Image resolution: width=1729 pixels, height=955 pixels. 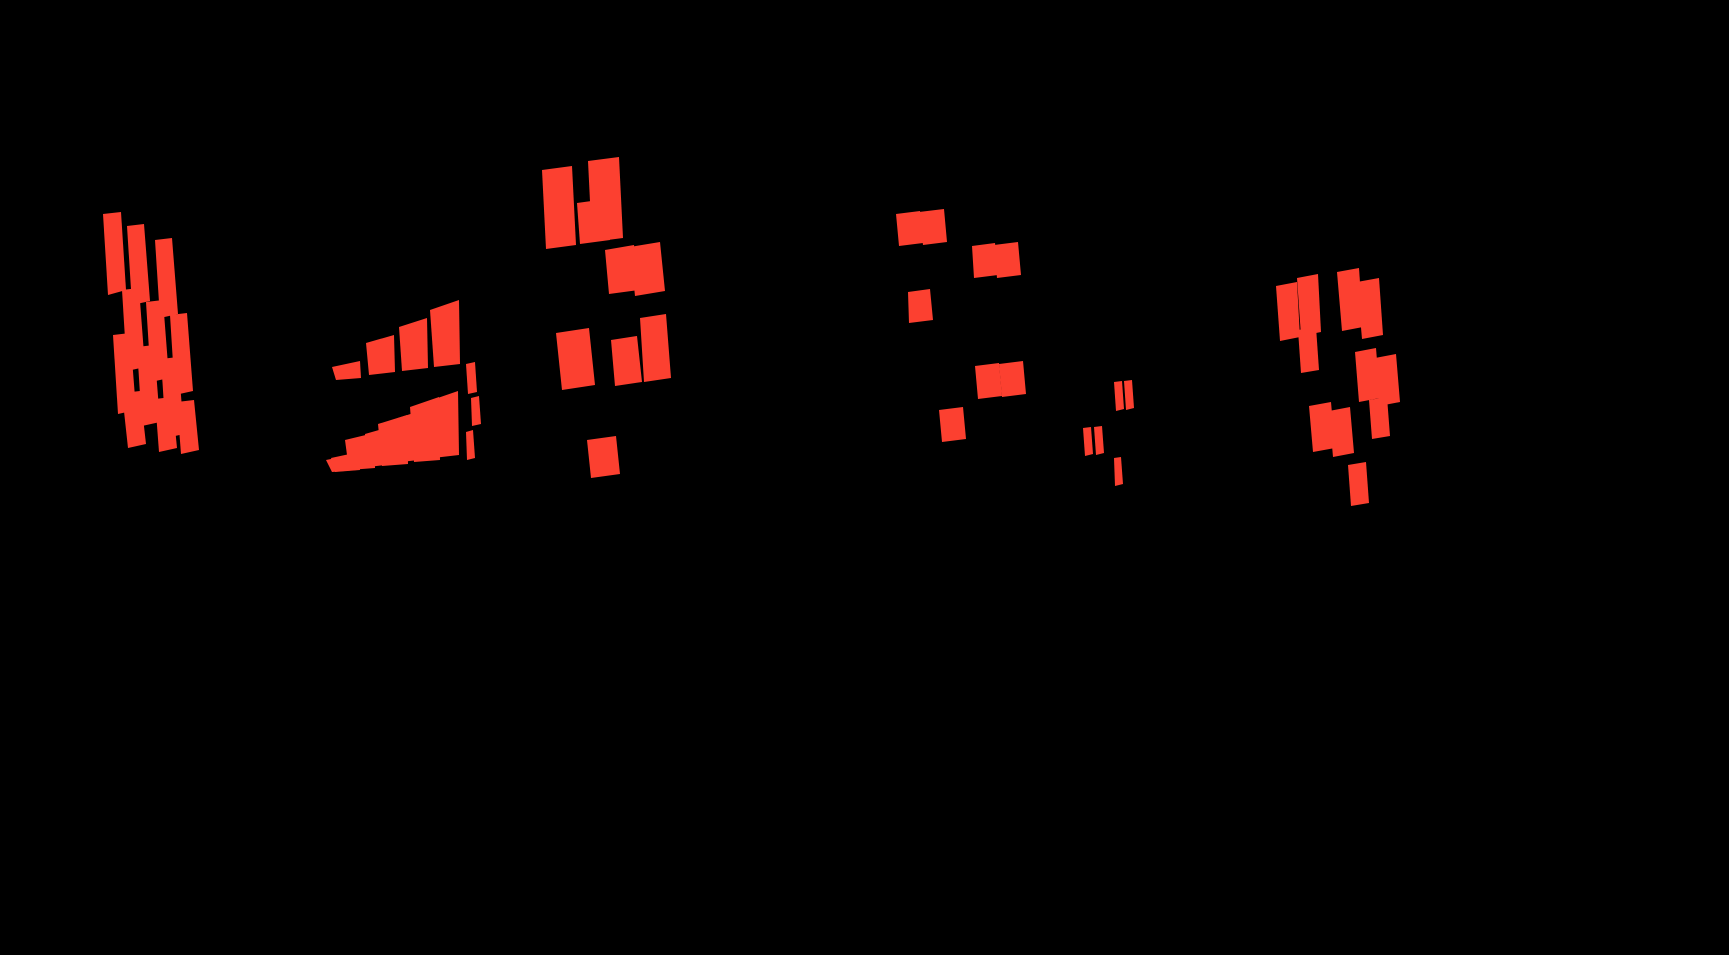 I want to click on blocks-center, so click(x=606, y=317).